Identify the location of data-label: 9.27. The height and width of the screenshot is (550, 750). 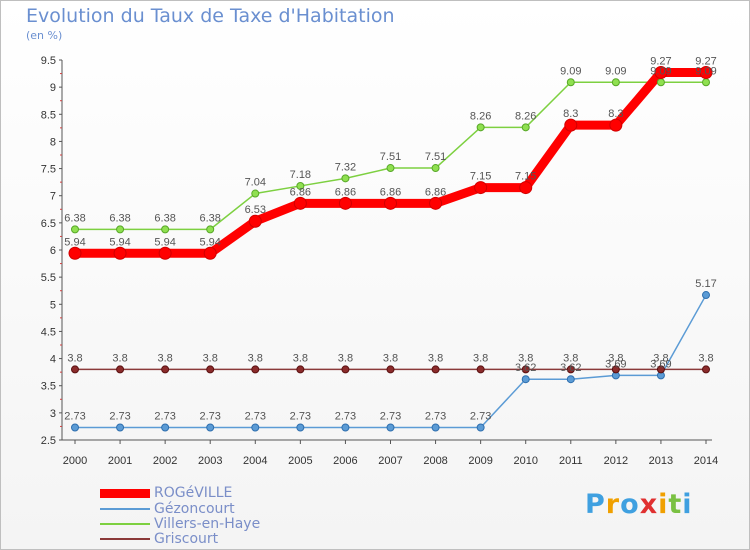
(705, 61).